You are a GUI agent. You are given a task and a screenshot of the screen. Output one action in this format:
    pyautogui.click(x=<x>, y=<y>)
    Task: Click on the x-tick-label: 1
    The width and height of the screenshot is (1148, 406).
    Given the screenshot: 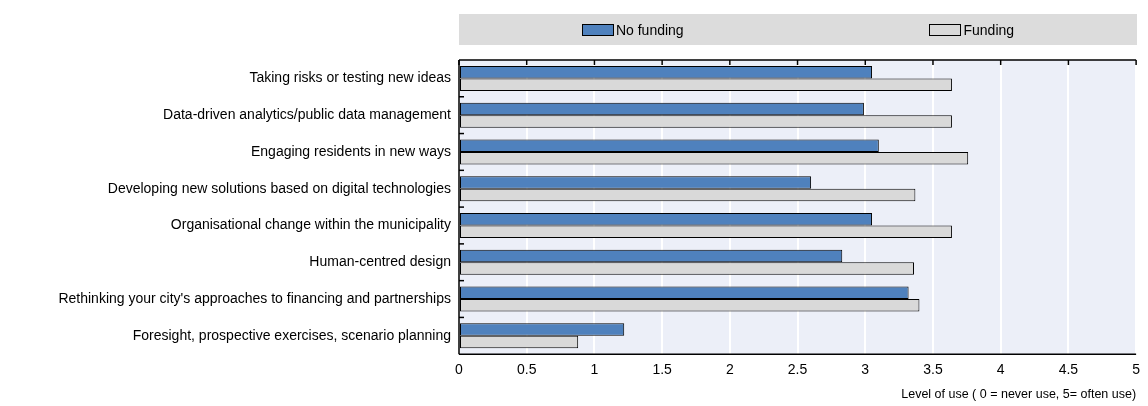 What is the action you would take?
    pyautogui.click(x=594, y=369)
    